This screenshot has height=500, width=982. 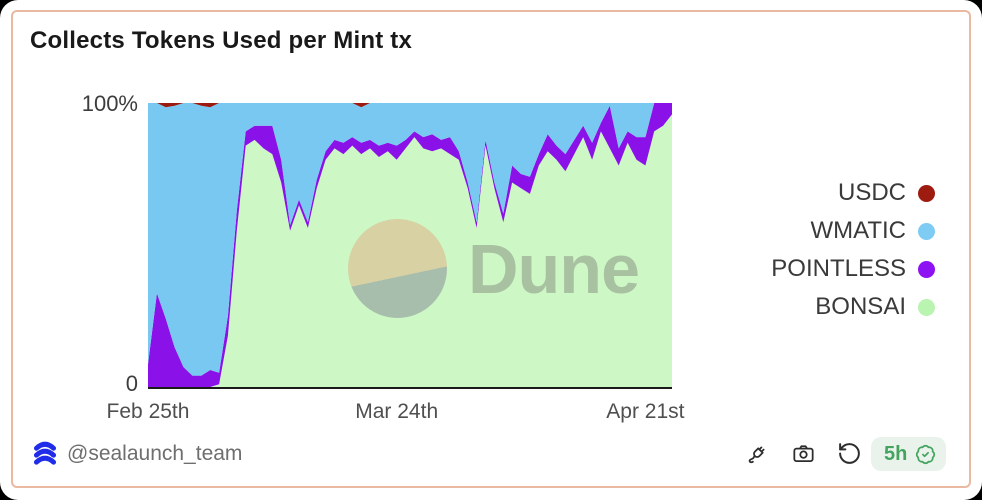 What do you see at coordinates (148, 411) in the screenshot?
I see `x-tick-feb-25th: Feb 25th` at bounding box center [148, 411].